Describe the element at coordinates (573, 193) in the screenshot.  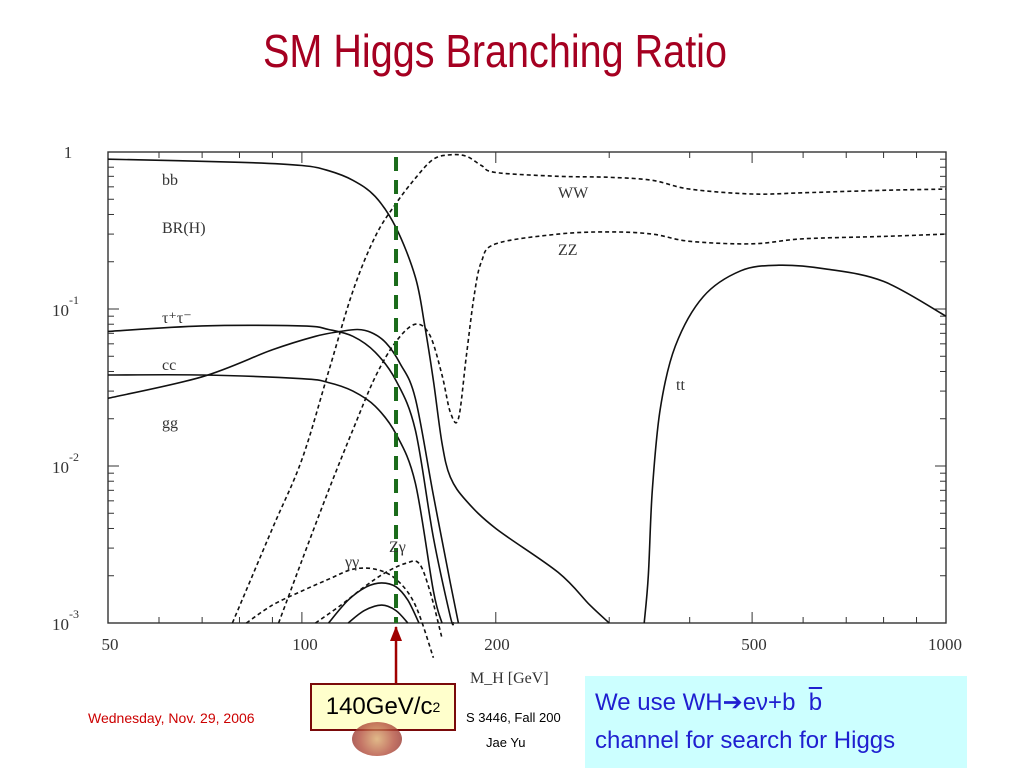
I see `label-ww: WW` at that location.